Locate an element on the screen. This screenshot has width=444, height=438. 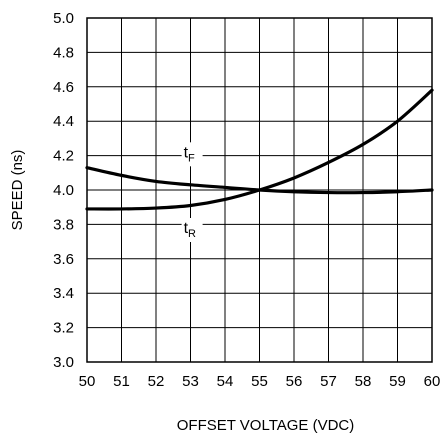
series-label-sub: F is located at coordinates (191, 158).